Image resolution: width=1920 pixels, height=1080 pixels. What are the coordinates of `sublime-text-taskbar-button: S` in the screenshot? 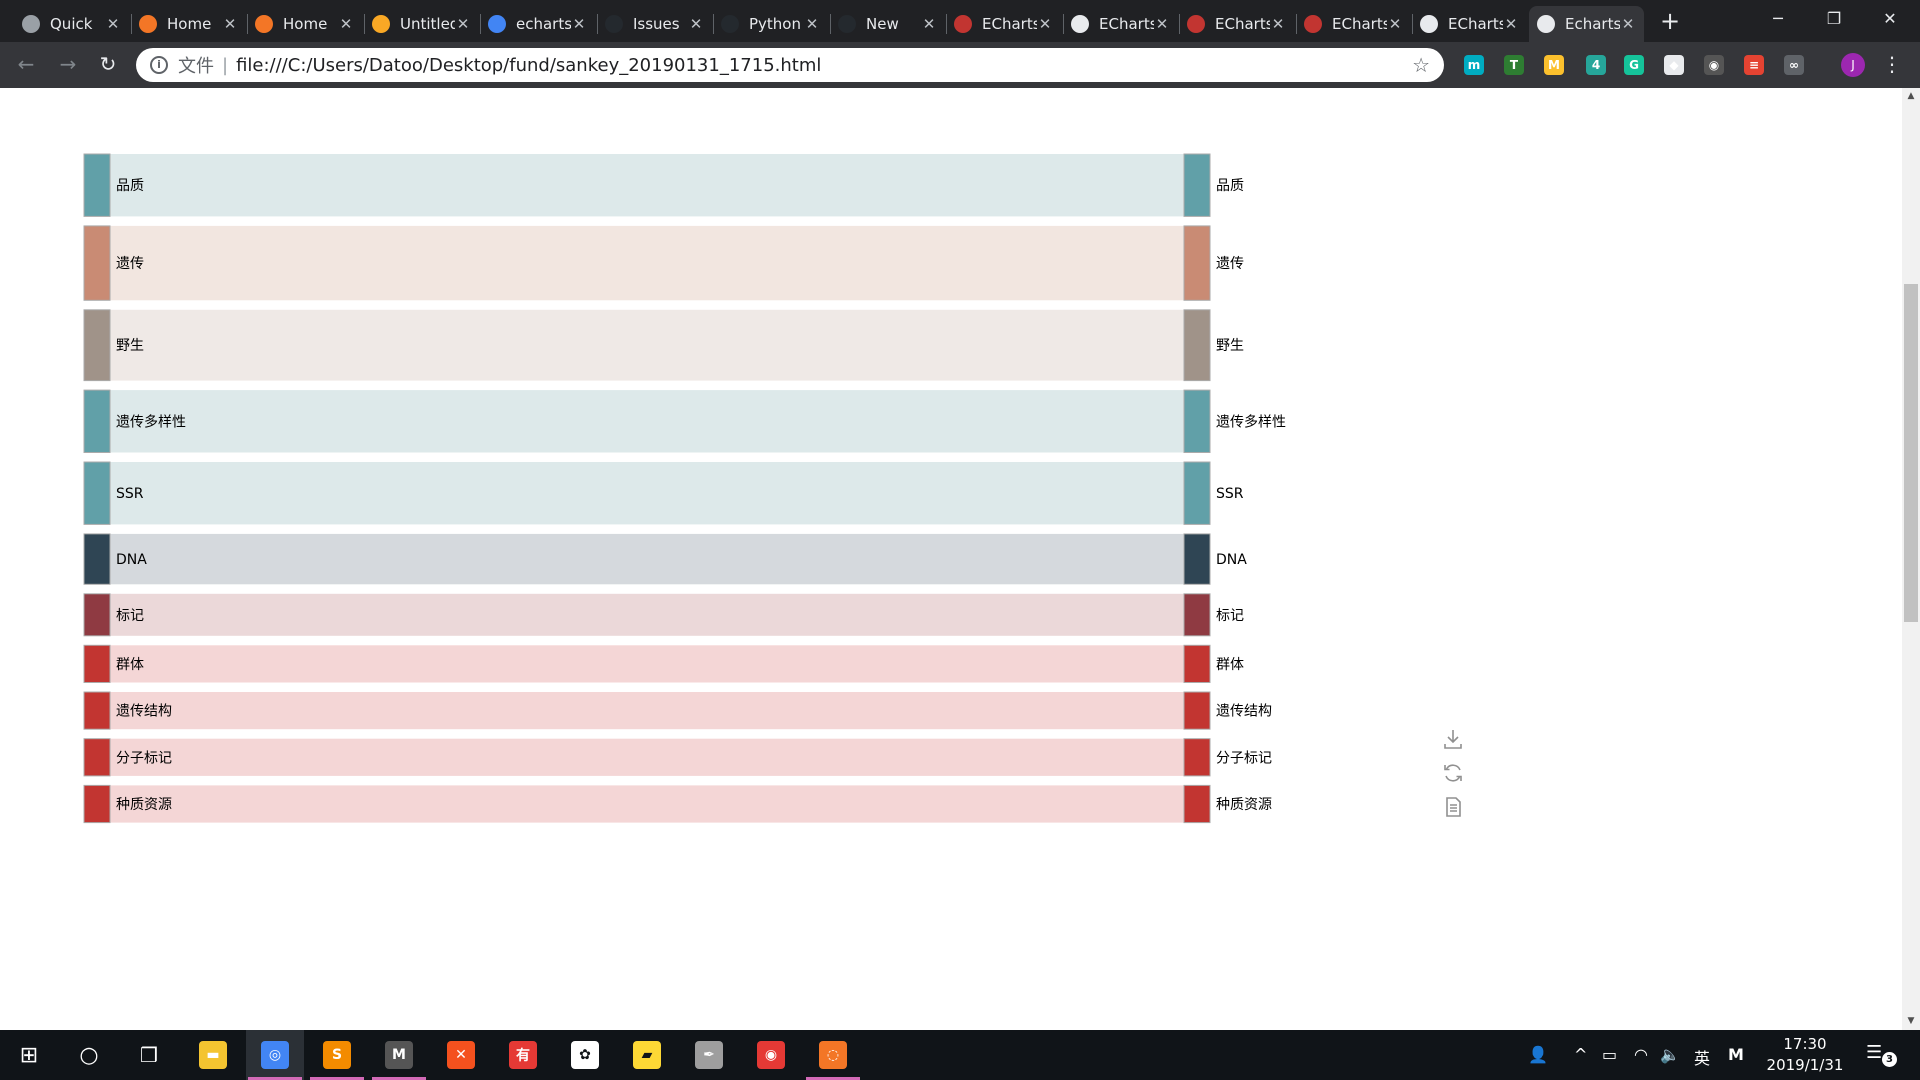 It's located at (337, 1055).